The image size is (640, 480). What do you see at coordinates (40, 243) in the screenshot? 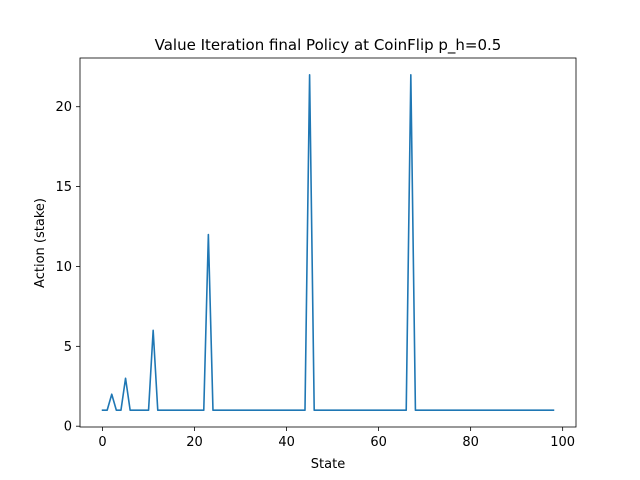
I see `y-axis-label: Action (stake)` at bounding box center [40, 243].